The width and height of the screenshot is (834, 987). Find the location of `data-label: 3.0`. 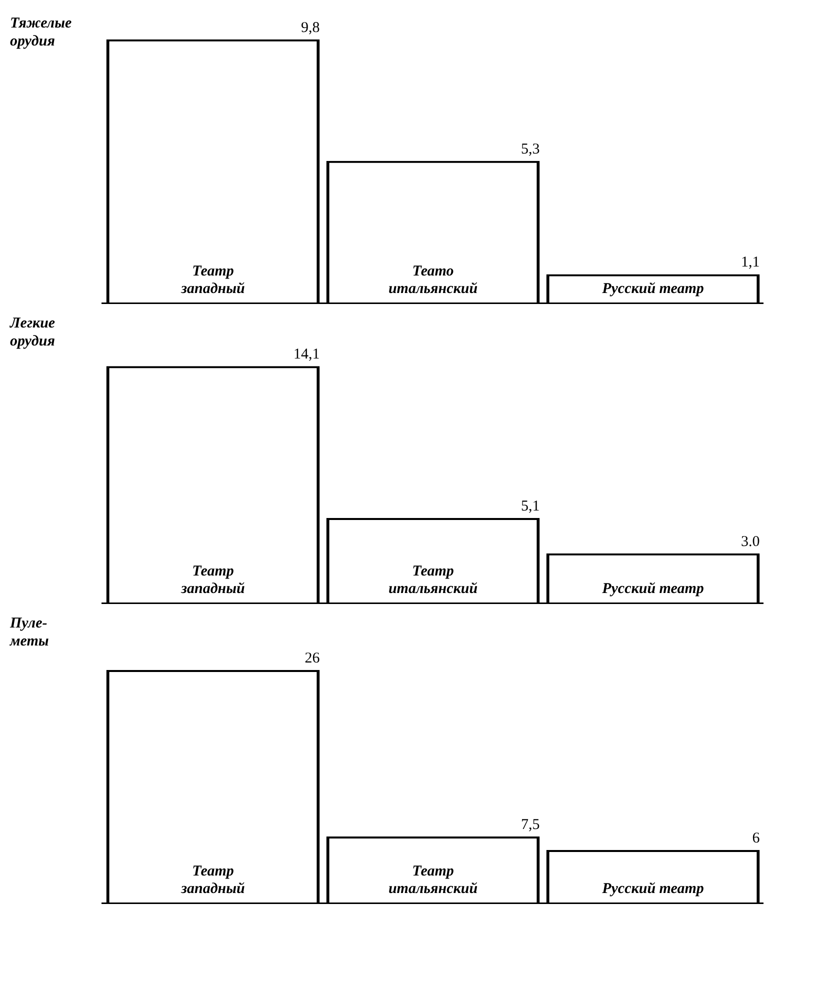

data-label: 3.0 is located at coordinates (750, 542).